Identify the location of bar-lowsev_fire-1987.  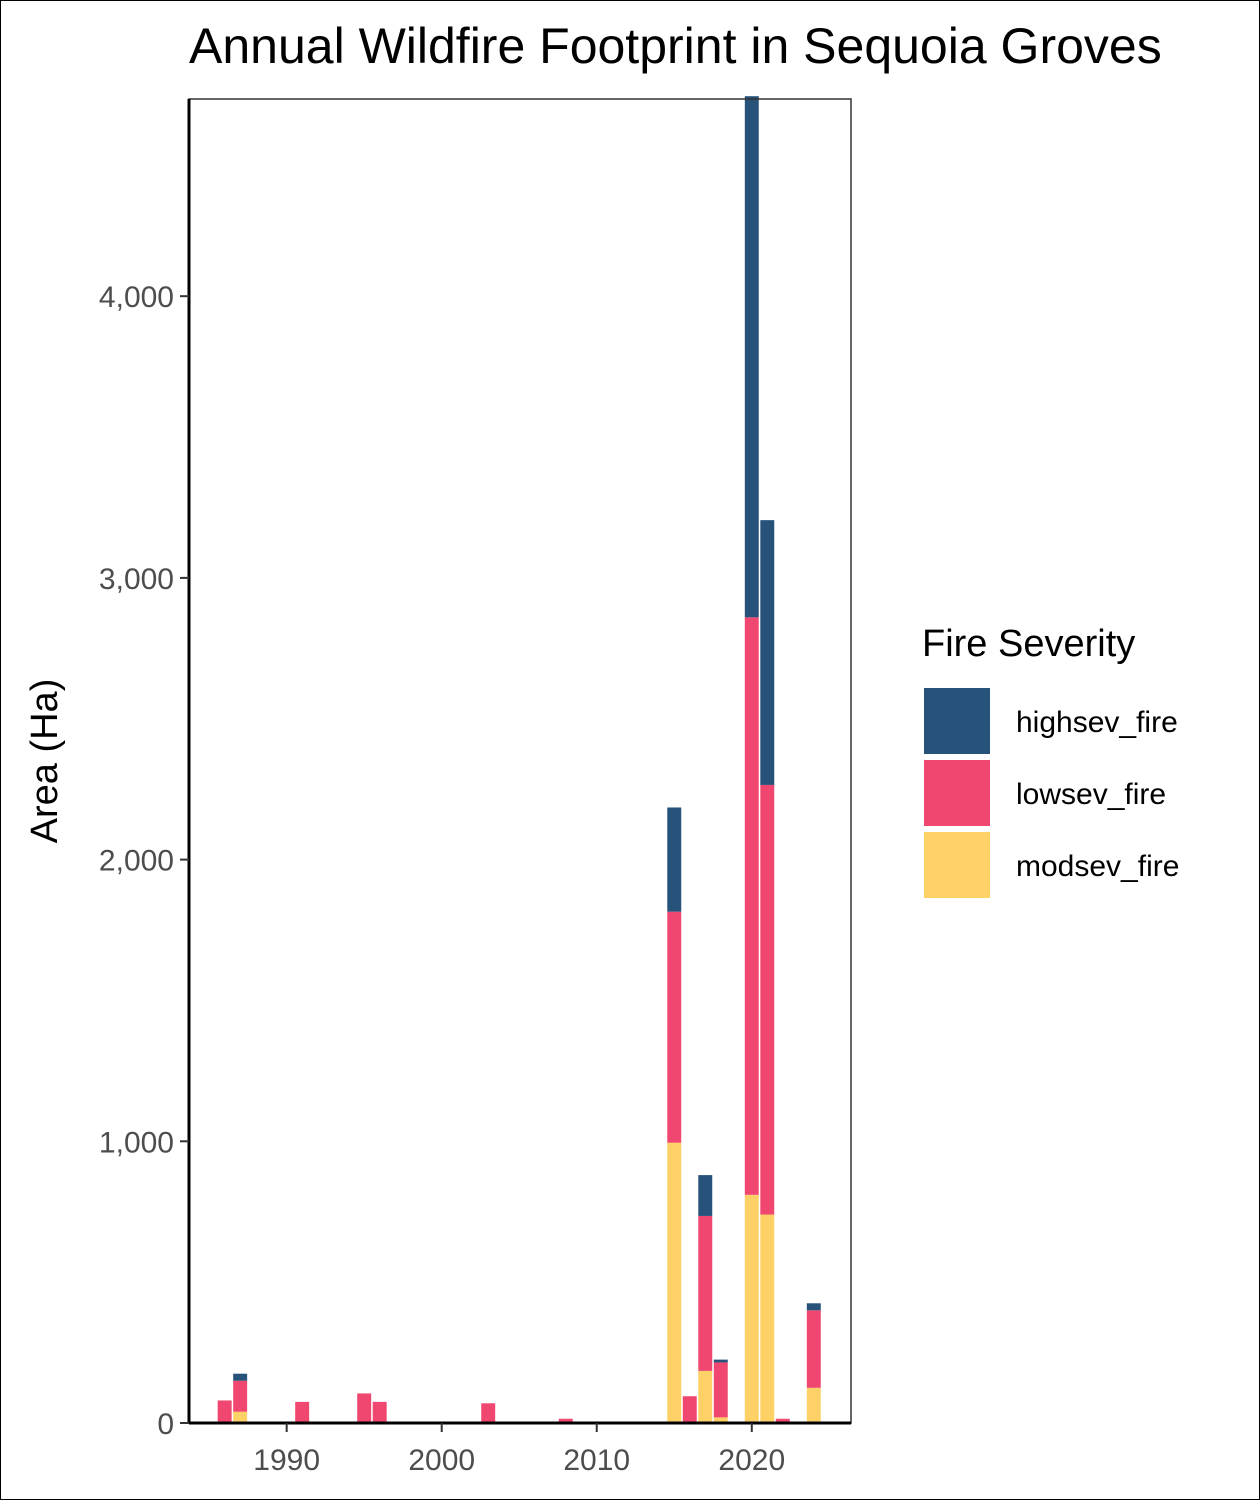
(240, 1396).